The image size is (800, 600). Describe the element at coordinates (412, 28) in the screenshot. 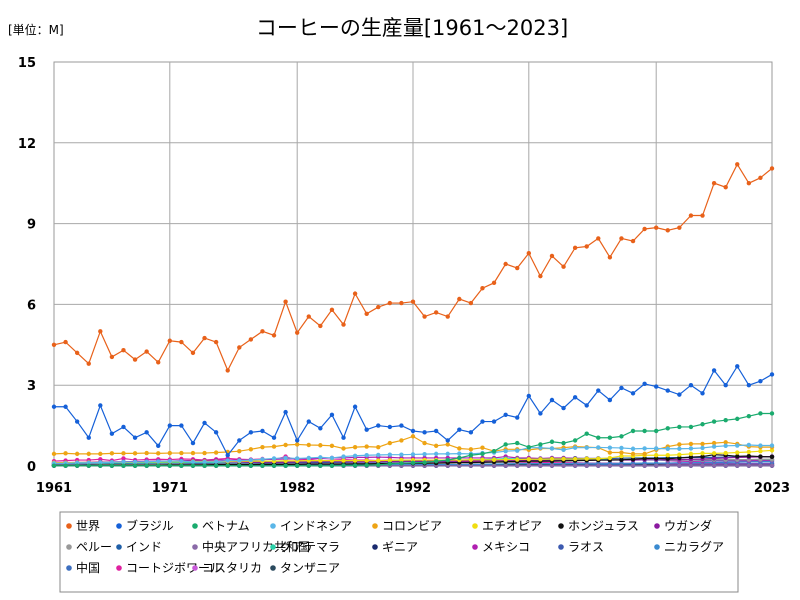

I see `chart-title: コーヒーの生産量[1961～2023]` at that location.